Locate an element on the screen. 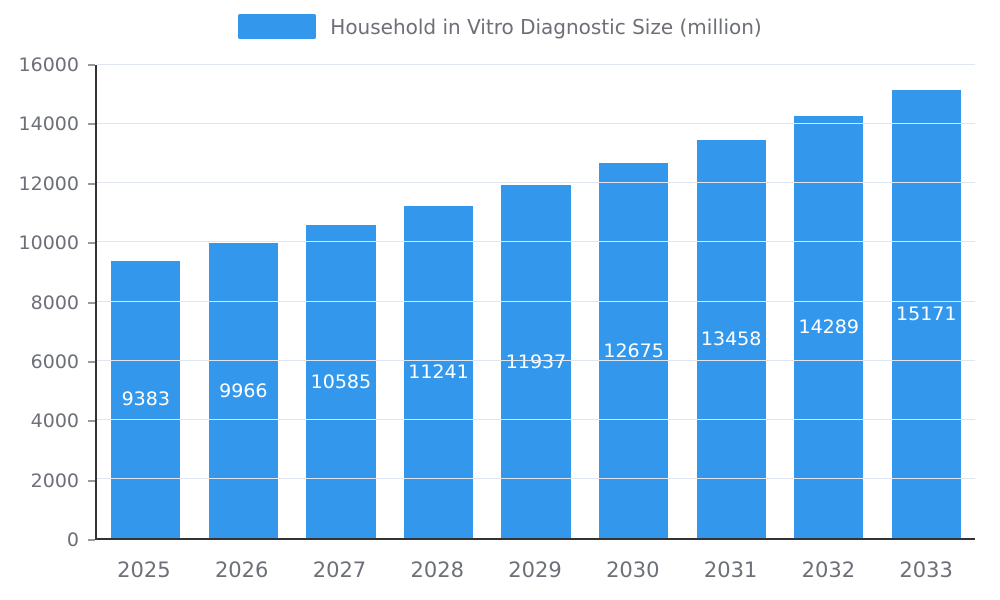  x-axis: 2025 2026 2027 2028 2029 2030 2031 2032 2033 is located at coordinates (535, 570).